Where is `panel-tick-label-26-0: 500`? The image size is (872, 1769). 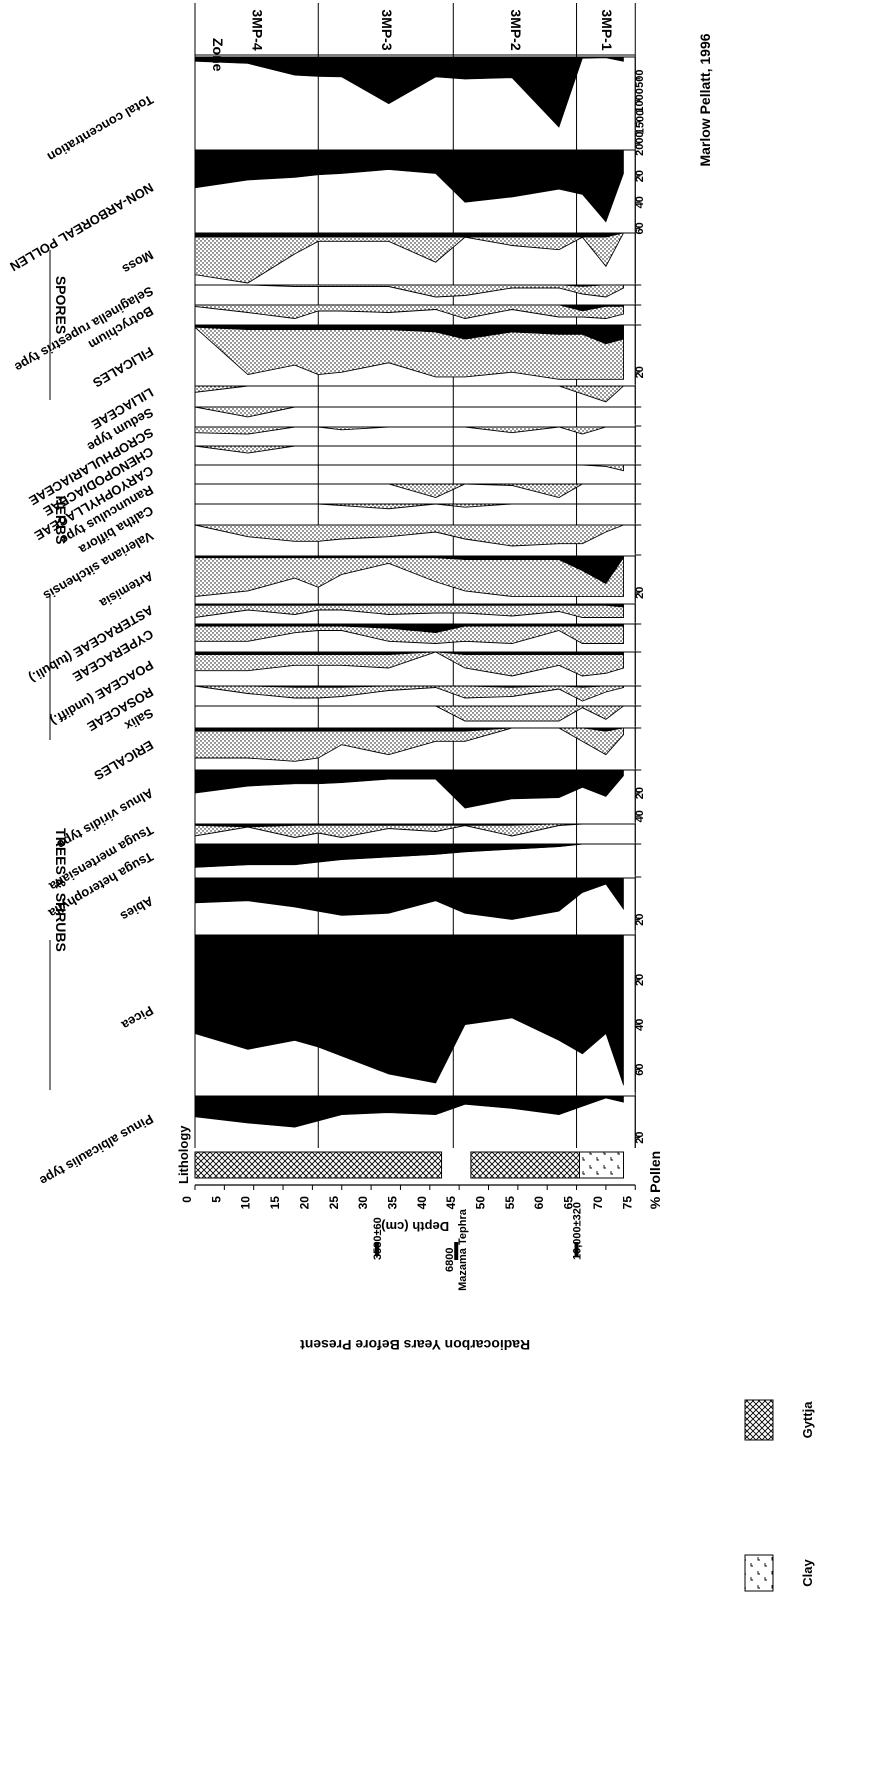
panel-tick-label-26-0: 500 is located at coordinates (640, 78).